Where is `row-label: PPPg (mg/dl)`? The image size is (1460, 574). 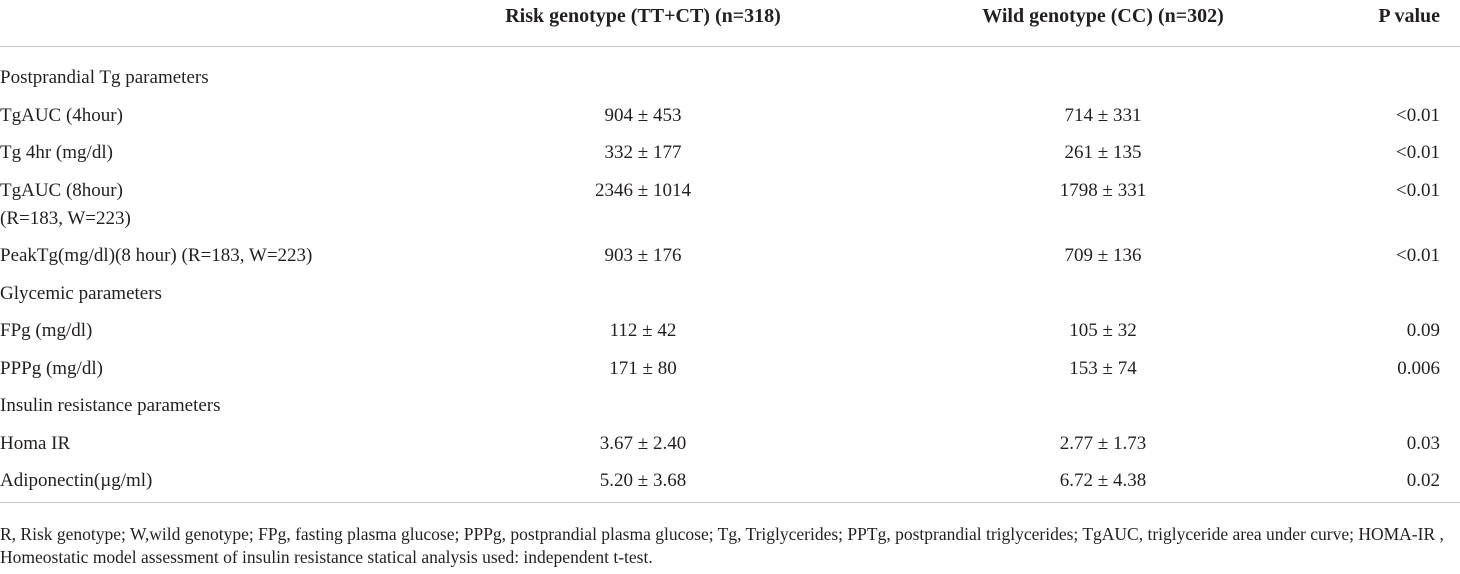
row-label: PPPg (mg/dl) is located at coordinates (51, 368).